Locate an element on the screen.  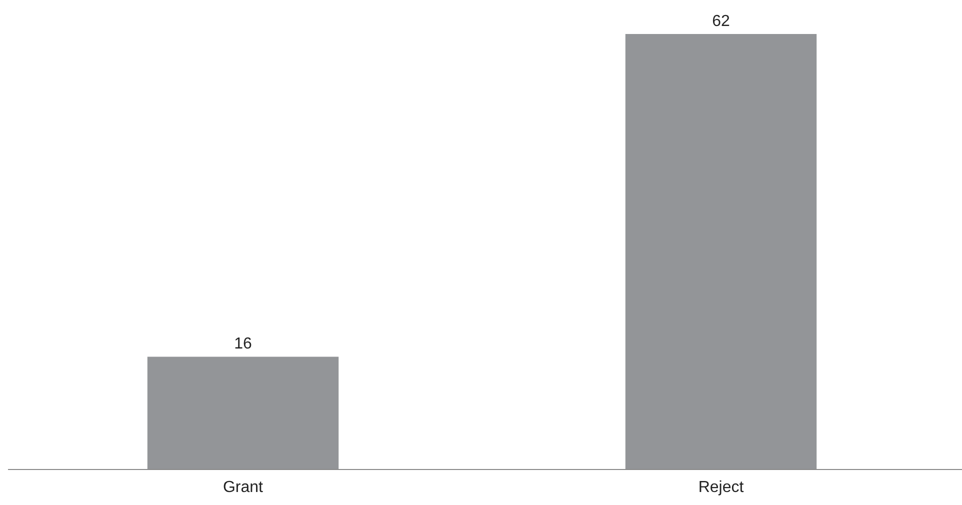
x-tick-label: Reject is located at coordinates (721, 487).